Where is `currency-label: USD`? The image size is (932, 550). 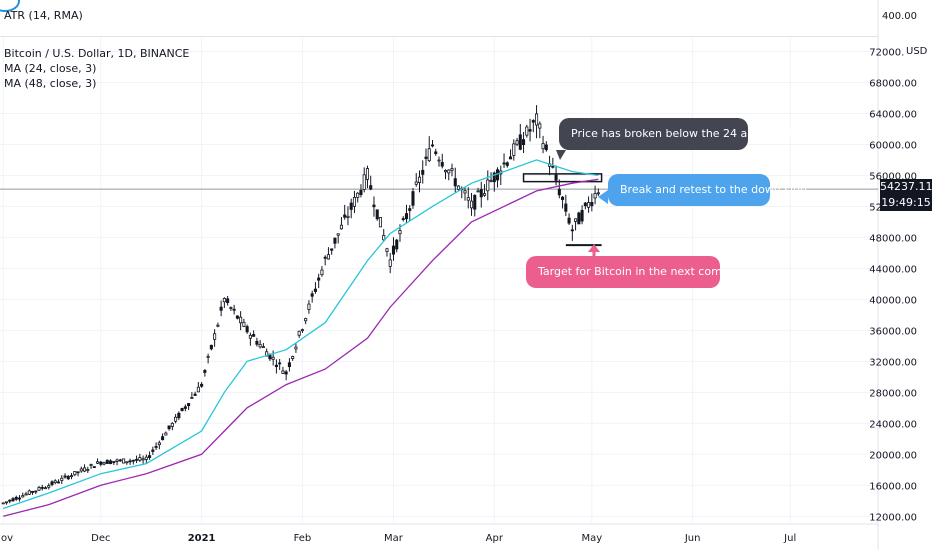
currency-label: USD is located at coordinates (917, 51).